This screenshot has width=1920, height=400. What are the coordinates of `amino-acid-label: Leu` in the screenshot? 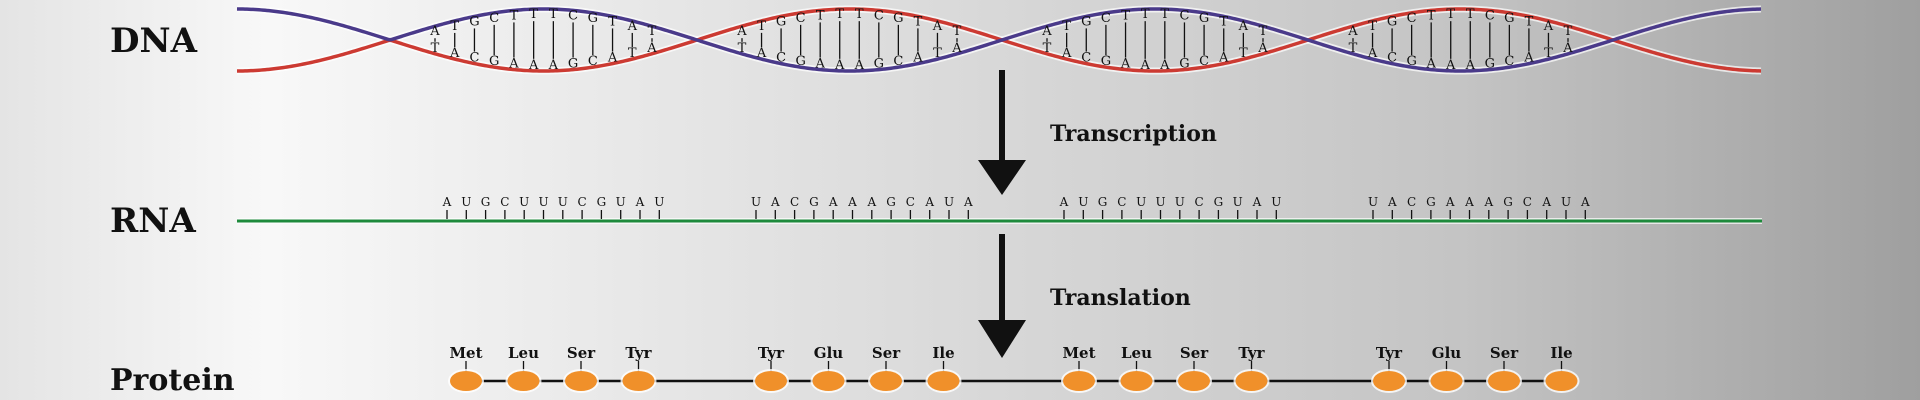 It's located at (1136, 353).